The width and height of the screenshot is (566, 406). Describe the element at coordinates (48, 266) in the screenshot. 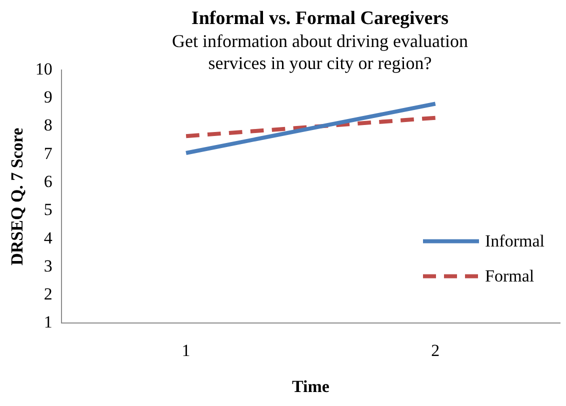

I see `y-tick-label: 3` at that location.